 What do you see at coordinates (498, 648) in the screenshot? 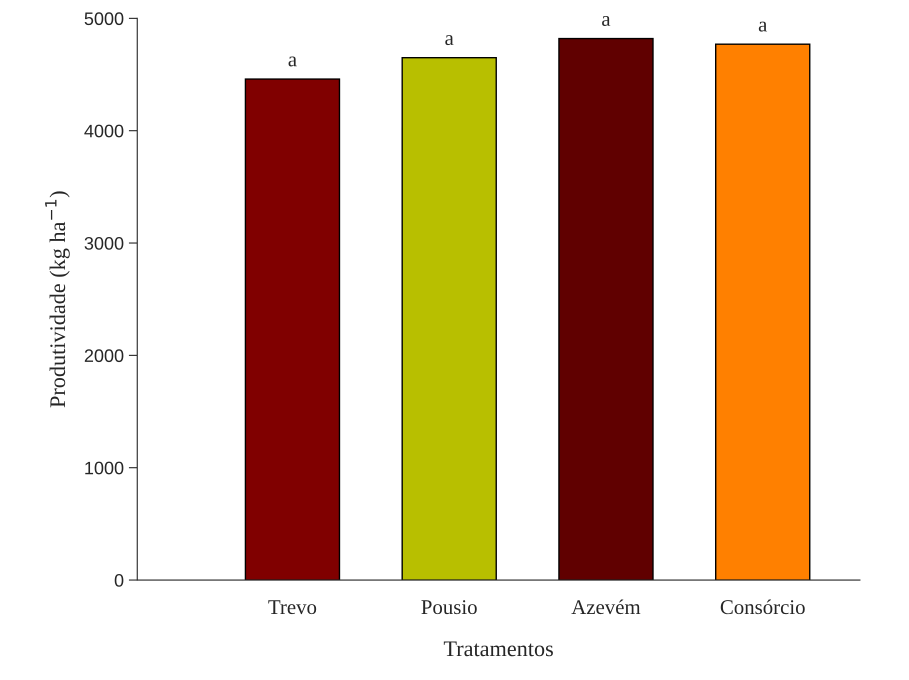
I see `x-axis-title: Tratamentos` at bounding box center [498, 648].